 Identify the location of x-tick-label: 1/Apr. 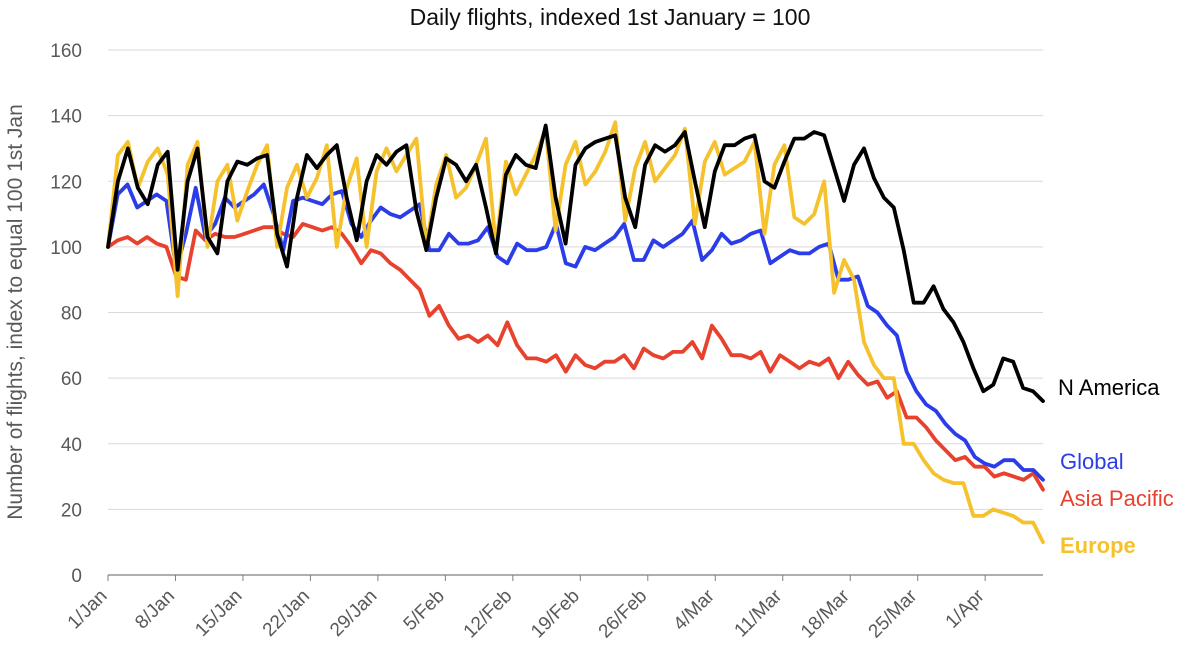
(965, 608).